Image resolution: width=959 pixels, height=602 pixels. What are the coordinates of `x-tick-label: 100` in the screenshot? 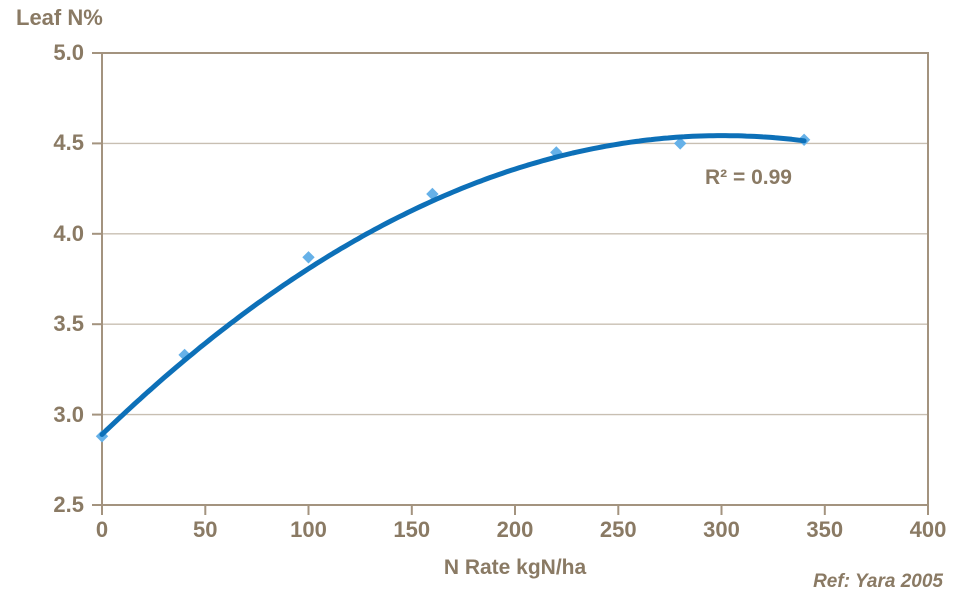 It's located at (308, 529).